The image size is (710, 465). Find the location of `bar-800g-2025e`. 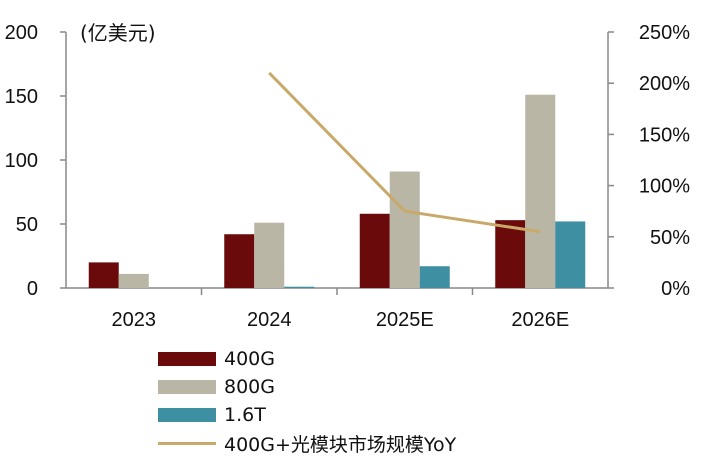

bar-800g-2025e is located at coordinates (404, 229).